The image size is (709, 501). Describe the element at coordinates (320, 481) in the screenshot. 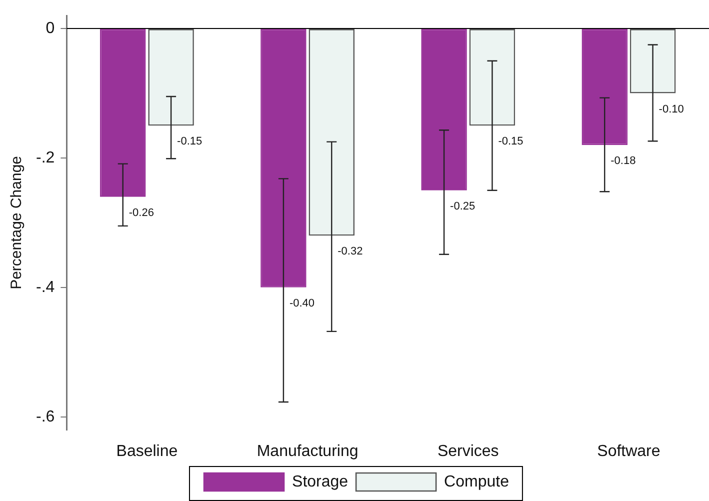

I see `legend-label: Storage` at that location.